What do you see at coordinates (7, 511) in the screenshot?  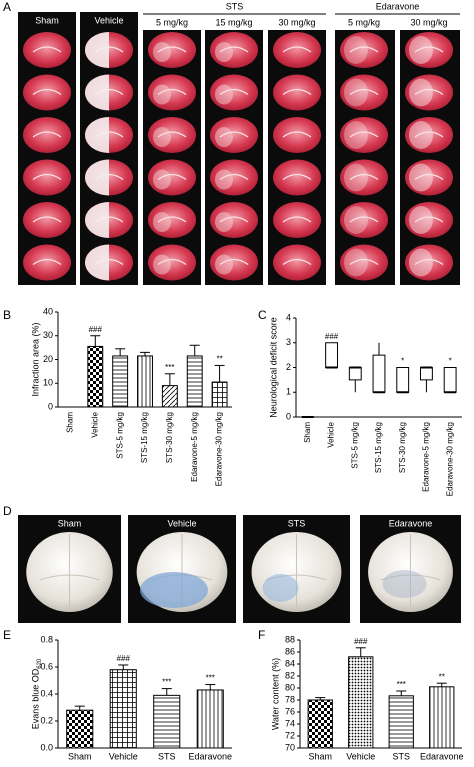 I see `panel-letter: D` at bounding box center [7, 511].